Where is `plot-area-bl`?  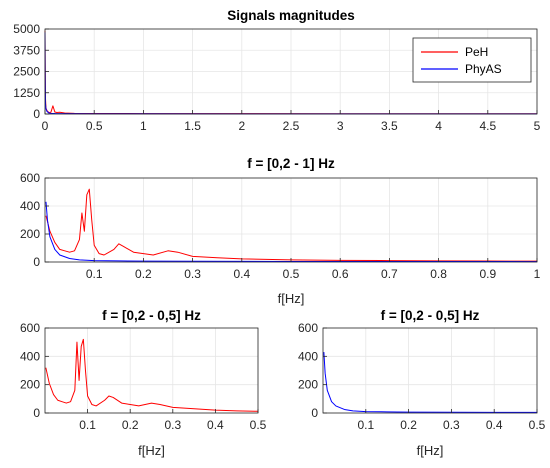
plot-area-bl is located at coordinates (151, 370).